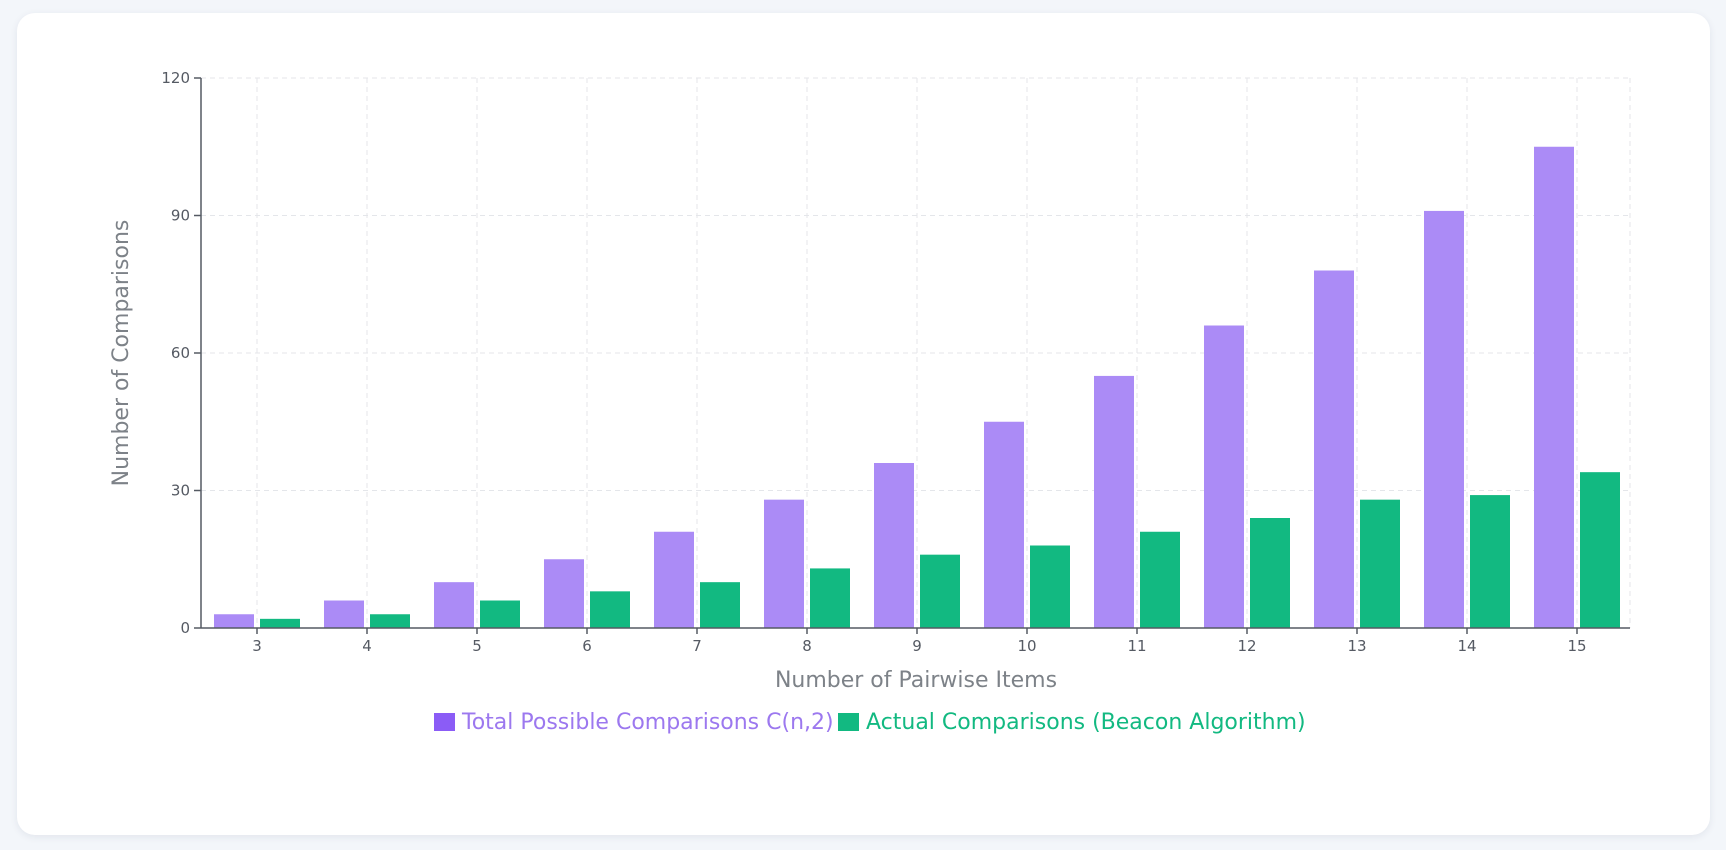 The width and height of the screenshot is (1726, 850). What do you see at coordinates (180, 216) in the screenshot?
I see `y-tick-label-90: 90` at bounding box center [180, 216].